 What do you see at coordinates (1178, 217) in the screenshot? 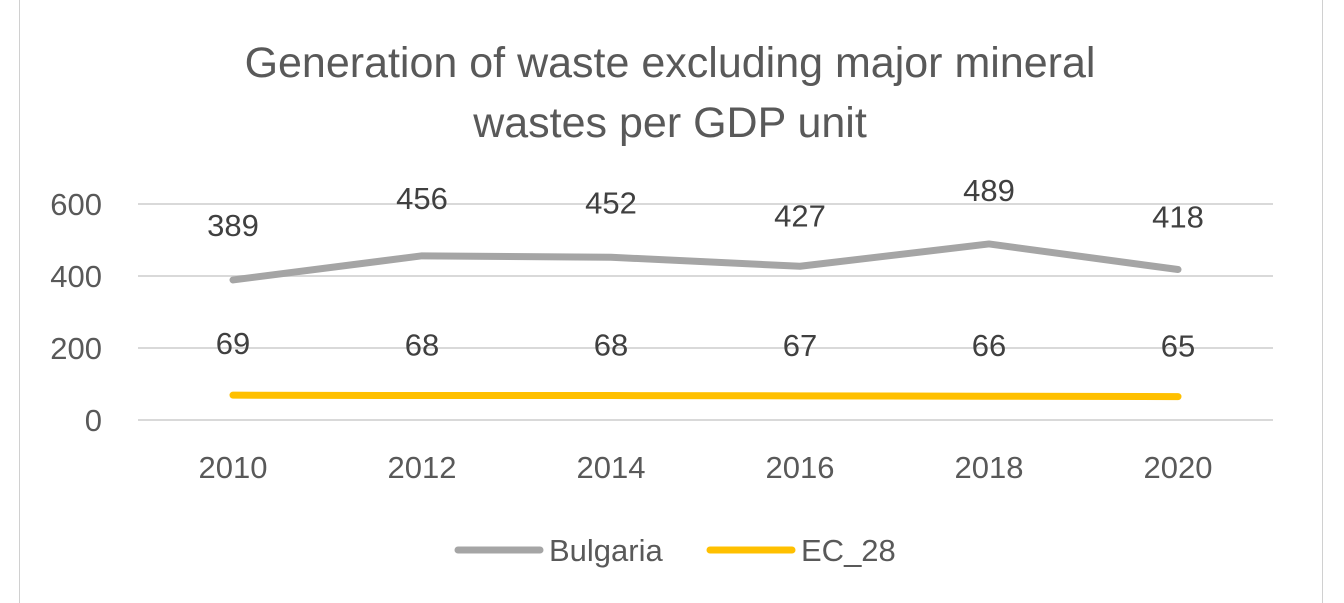
I see `data-label-bulgaria-2020: 418` at bounding box center [1178, 217].